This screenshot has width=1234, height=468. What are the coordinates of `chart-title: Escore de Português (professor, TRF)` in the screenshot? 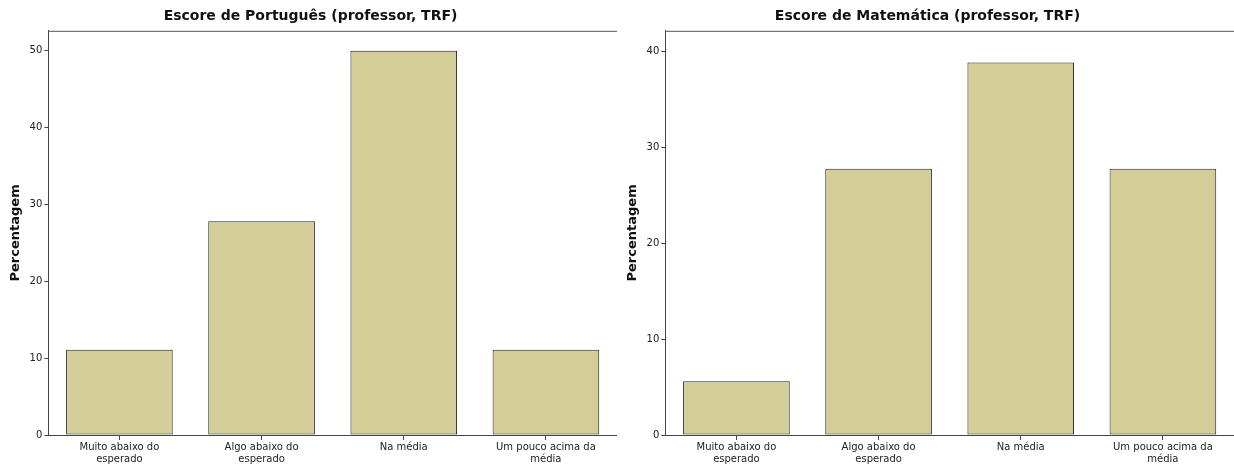 It's located at (310, 15).